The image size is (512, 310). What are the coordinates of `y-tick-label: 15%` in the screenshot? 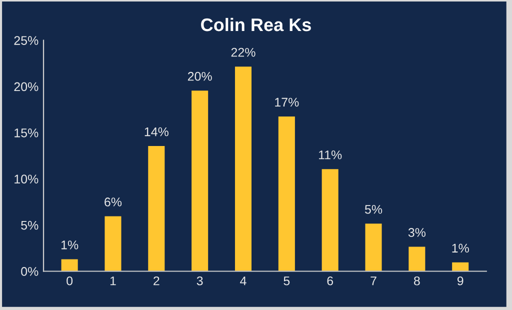 It's located at (26, 133).